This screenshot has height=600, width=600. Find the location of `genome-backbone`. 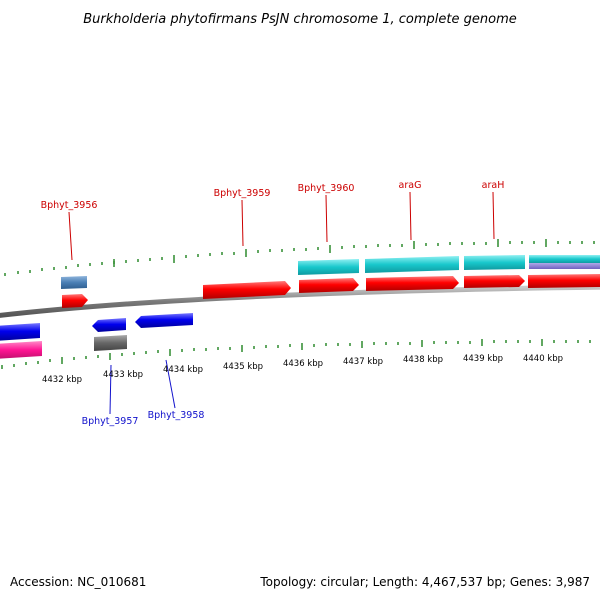

genome-backbone is located at coordinates (300, 301).